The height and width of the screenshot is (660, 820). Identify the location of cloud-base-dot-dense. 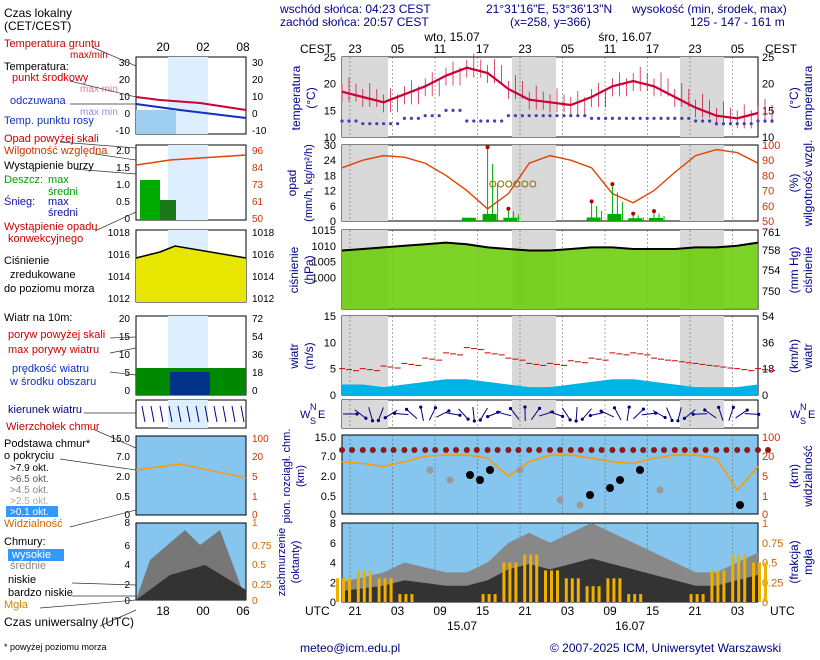
(490, 470).